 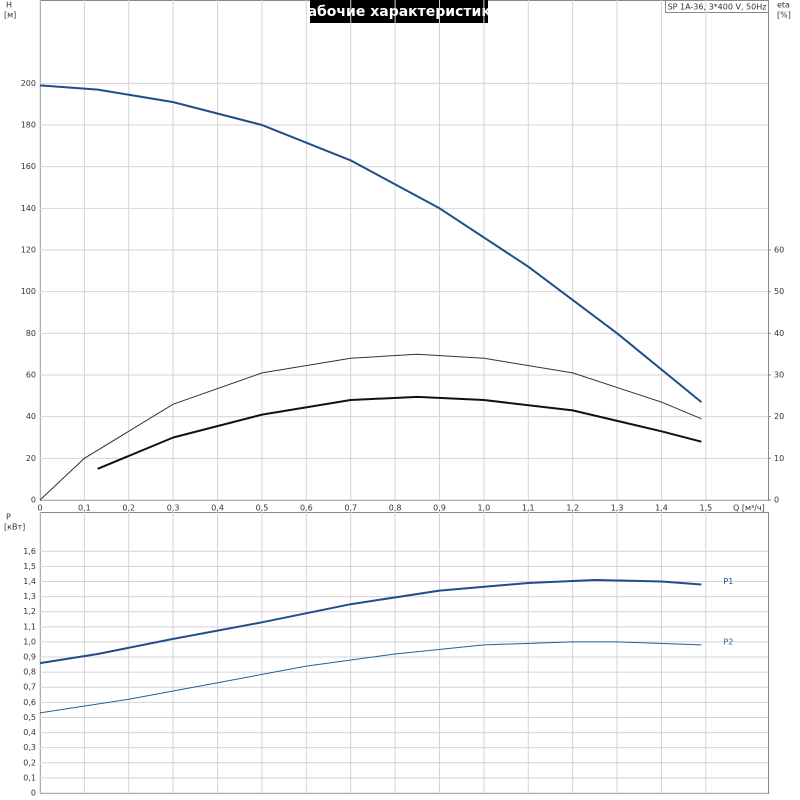 What do you see at coordinates (29, 747) in the screenshot?
I see `y-tick-label: 0,3` at bounding box center [29, 747].